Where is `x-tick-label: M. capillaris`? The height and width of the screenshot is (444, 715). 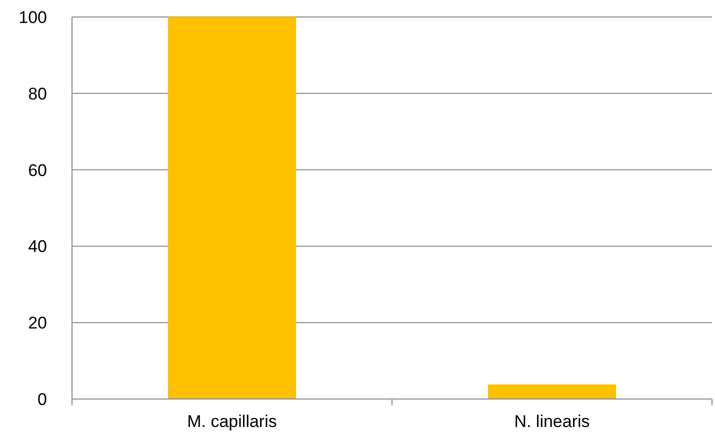
x-tick-label: M. capillaris is located at coordinates (232, 421).